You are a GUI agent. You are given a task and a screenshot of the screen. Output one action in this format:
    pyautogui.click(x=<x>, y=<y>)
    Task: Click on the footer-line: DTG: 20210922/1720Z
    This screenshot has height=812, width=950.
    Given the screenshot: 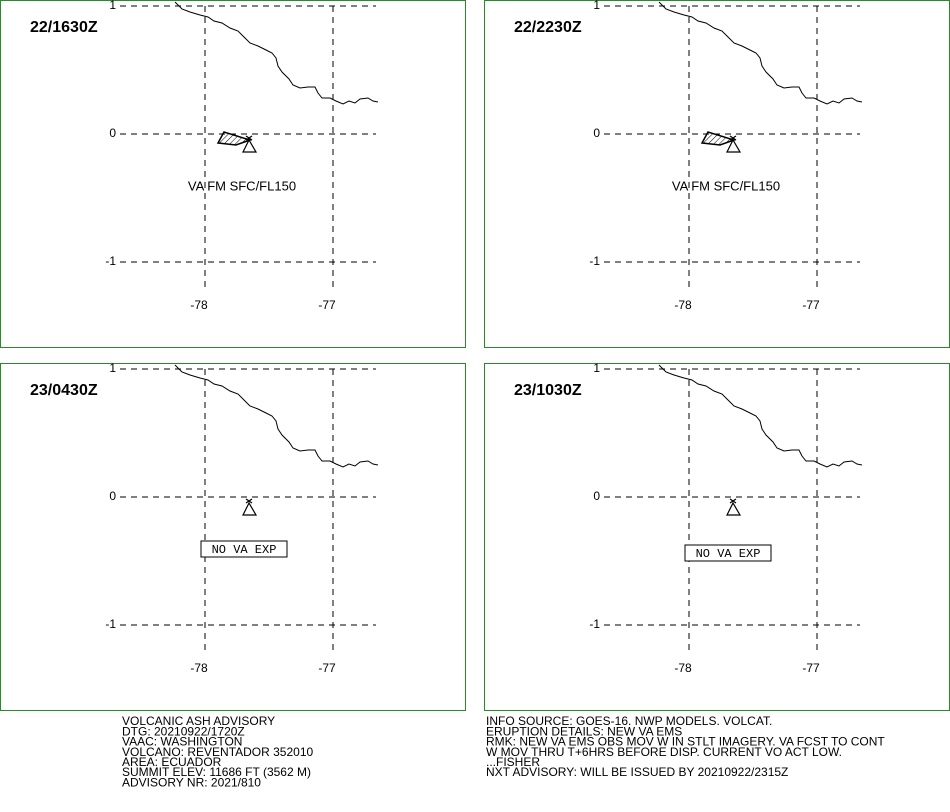 What is the action you would take?
    pyautogui.click(x=183, y=731)
    